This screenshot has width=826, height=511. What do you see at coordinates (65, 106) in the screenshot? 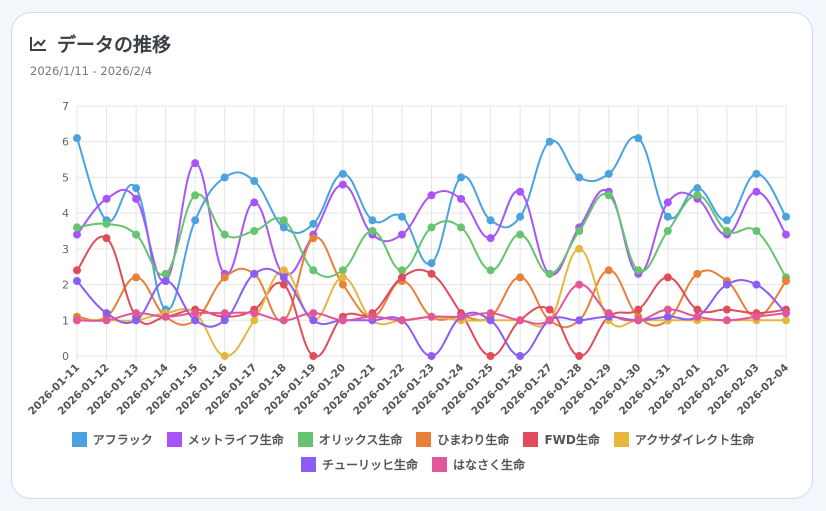
I see `y-tick-label: 7` at bounding box center [65, 106].